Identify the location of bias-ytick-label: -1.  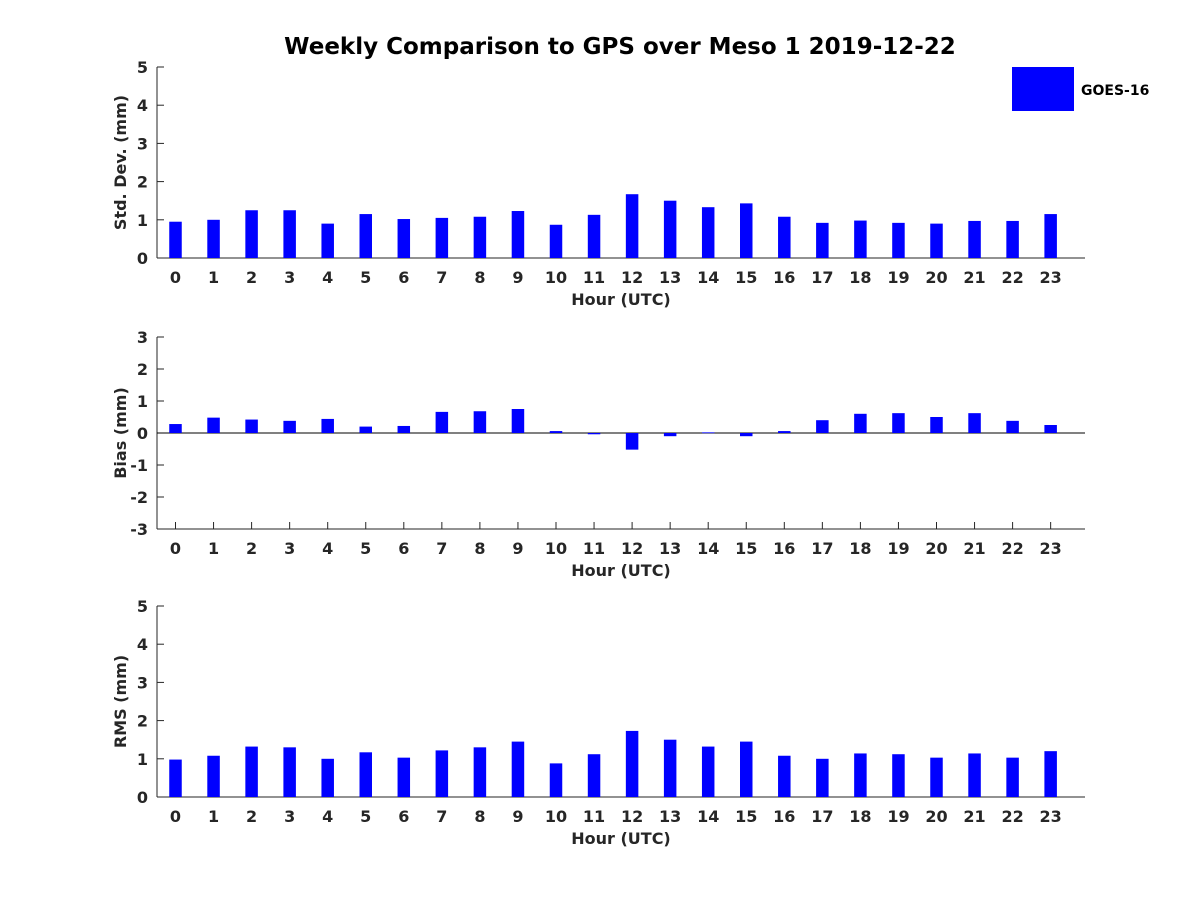
(139, 465).